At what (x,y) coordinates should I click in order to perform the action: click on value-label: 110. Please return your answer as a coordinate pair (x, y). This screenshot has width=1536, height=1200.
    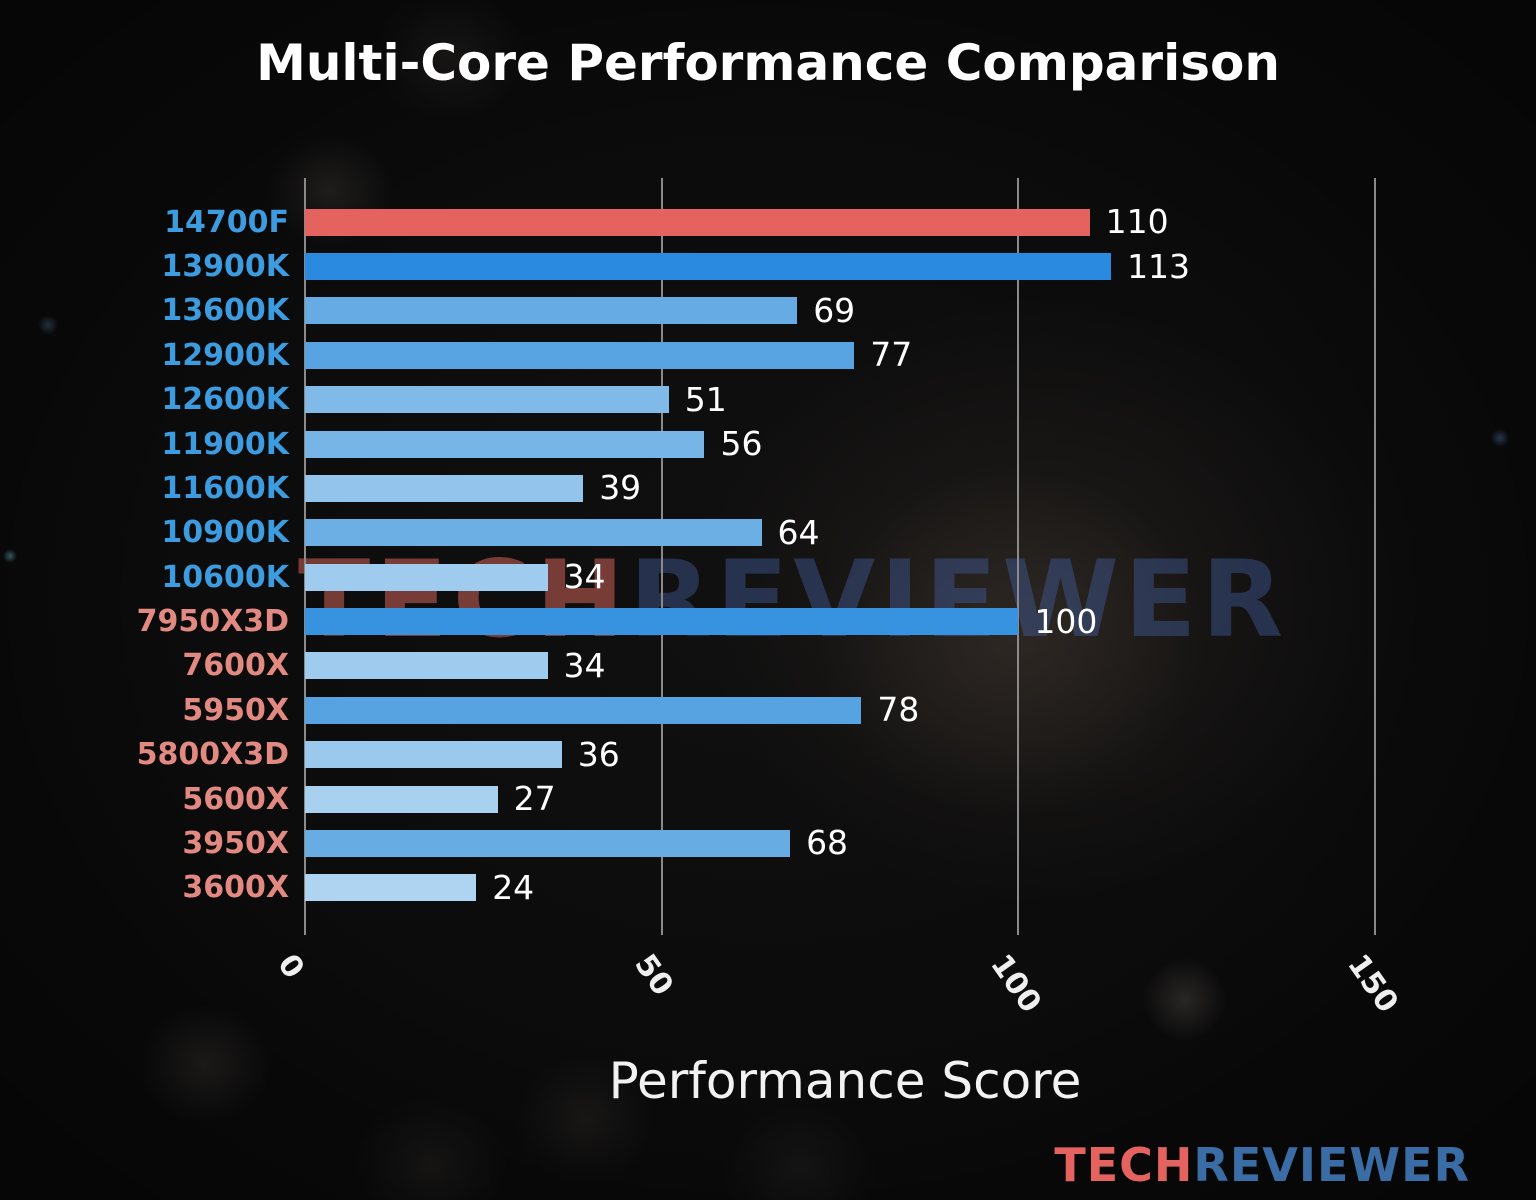
    Looking at the image, I should click on (1137, 222).